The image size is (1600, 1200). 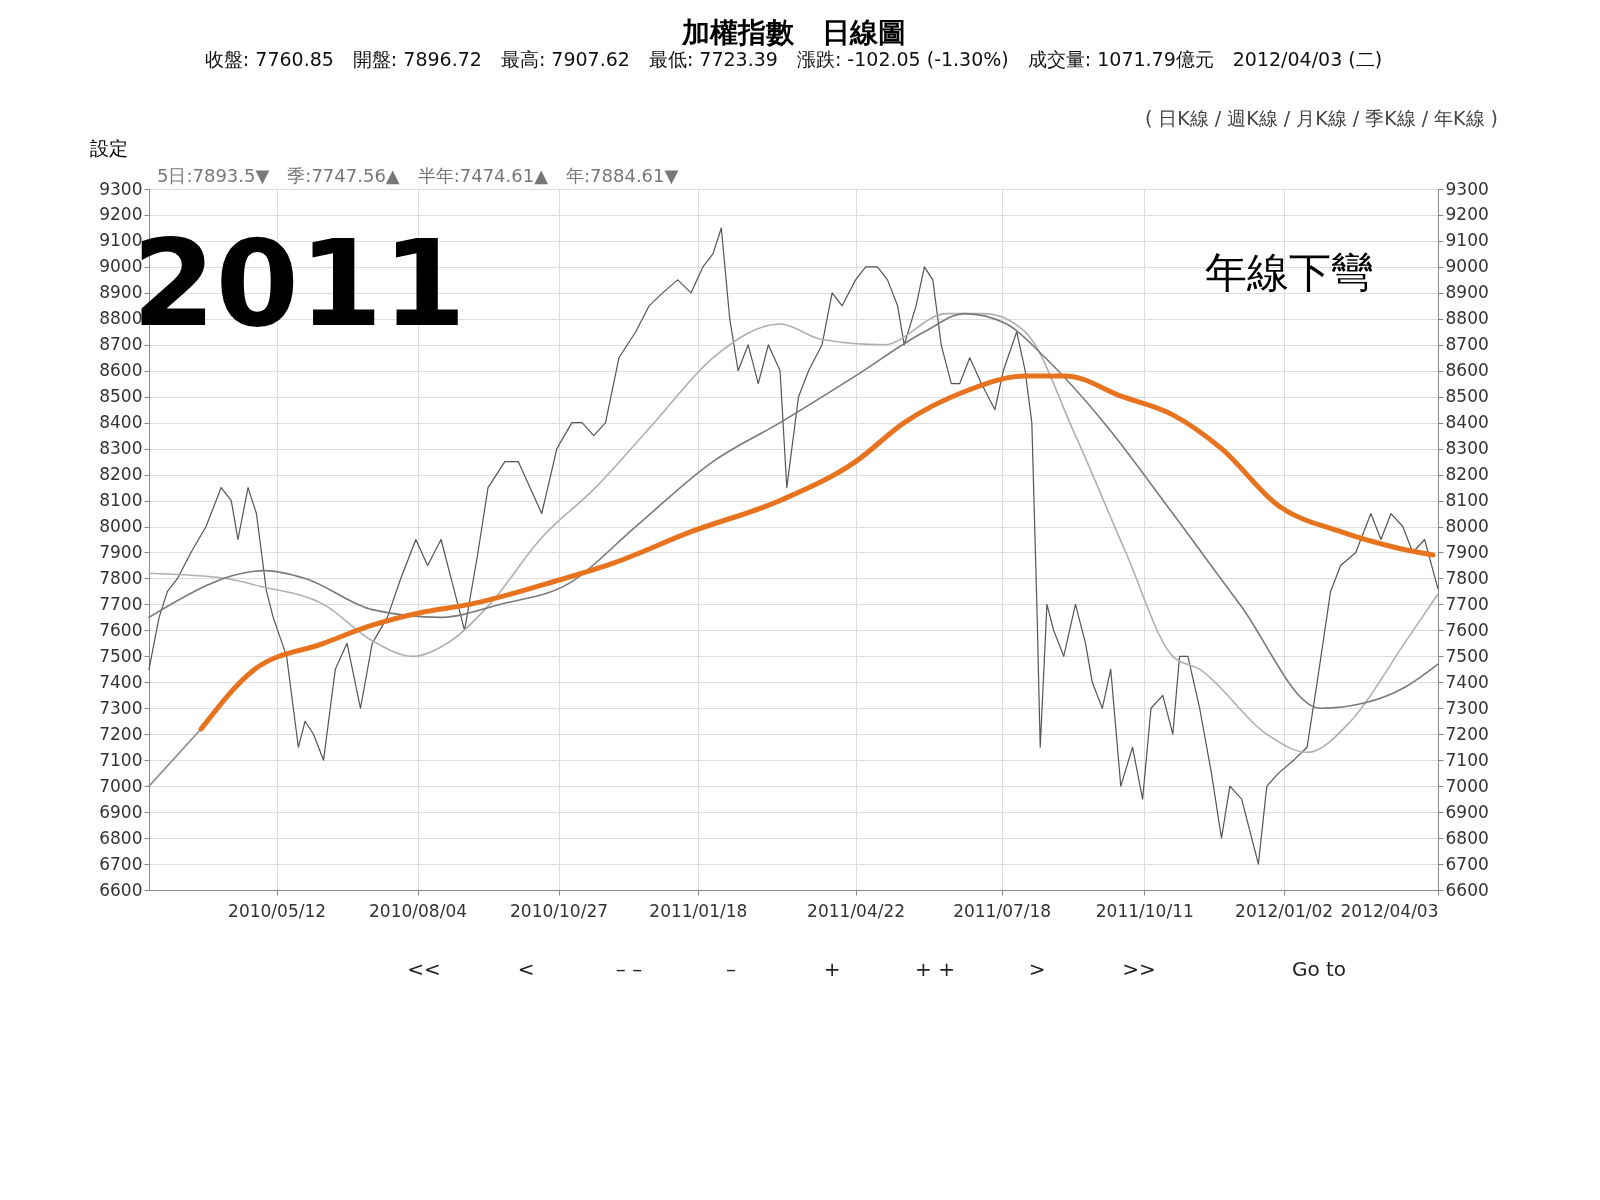 What do you see at coordinates (1467, 500) in the screenshot?
I see `y2-tick-label: 8100` at bounding box center [1467, 500].